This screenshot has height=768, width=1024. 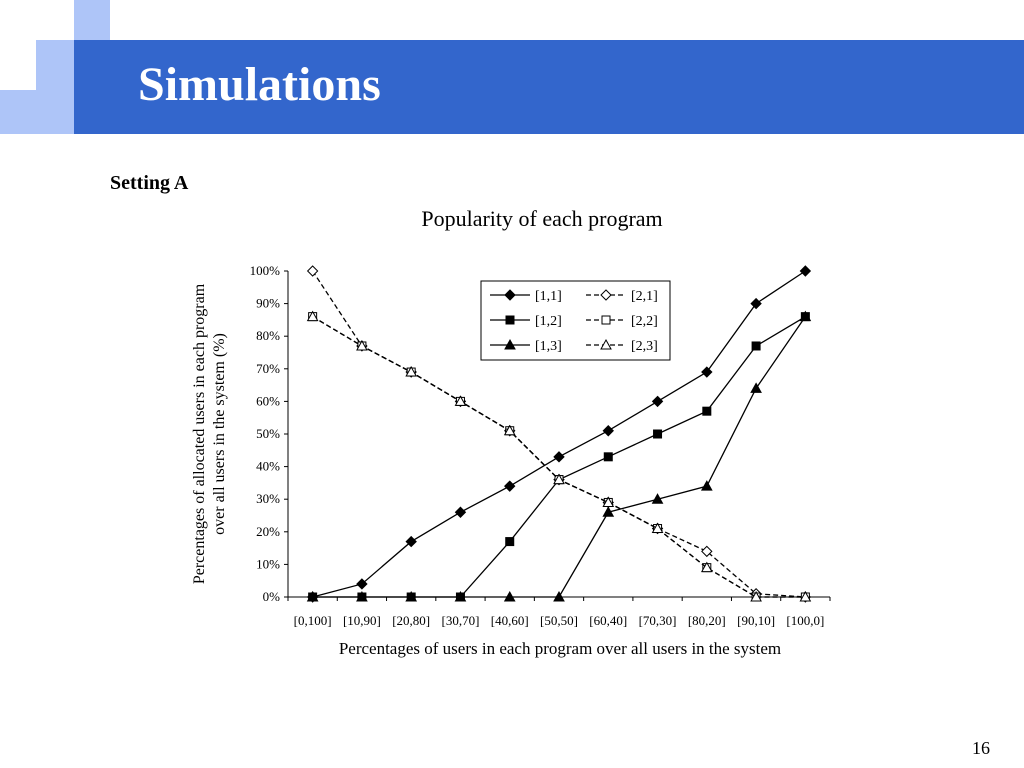 What do you see at coordinates (805, 620) in the screenshot?
I see `x-tick-label: [100,0]` at bounding box center [805, 620].